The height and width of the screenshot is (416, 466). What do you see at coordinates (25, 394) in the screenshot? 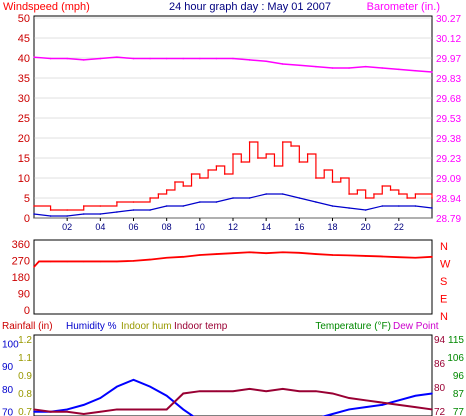
I see `rainfall-y-tick-label: 0.8` at bounding box center [25, 394].